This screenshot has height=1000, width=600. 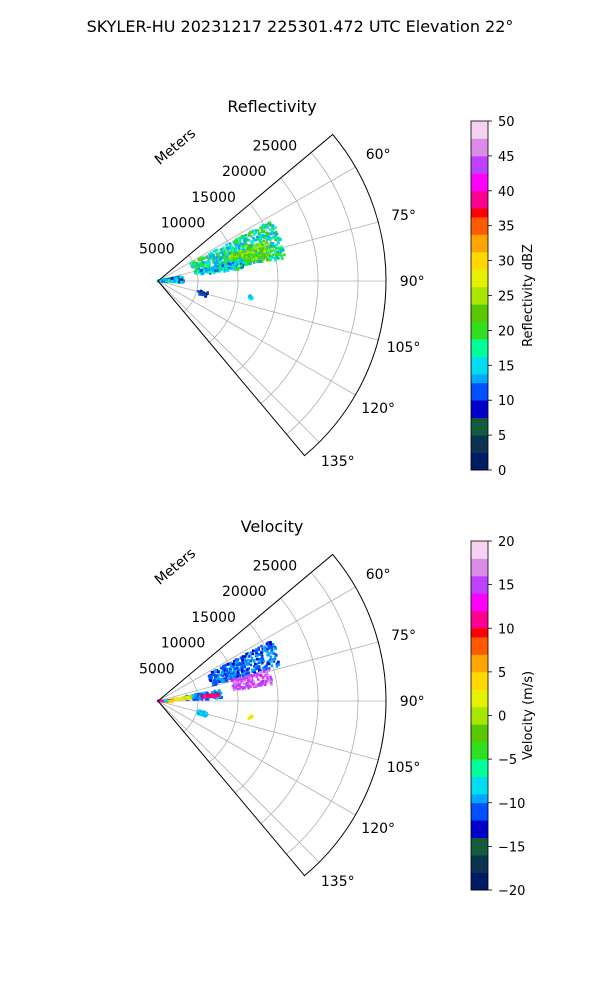 What do you see at coordinates (157, 669) in the screenshot?
I see `radial-tick-label: 5000` at bounding box center [157, 669].